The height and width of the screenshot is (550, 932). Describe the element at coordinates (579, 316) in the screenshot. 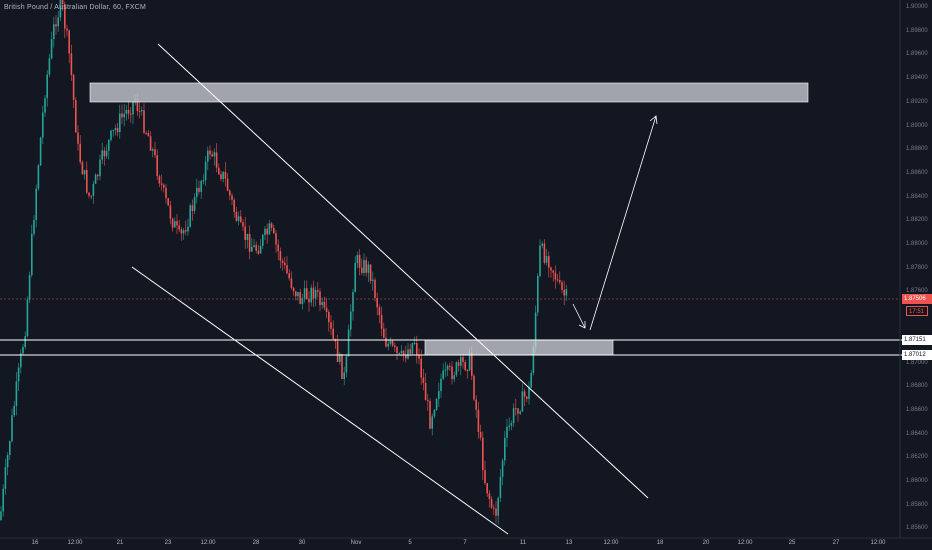

I see `projection-arrow-down` at that location.